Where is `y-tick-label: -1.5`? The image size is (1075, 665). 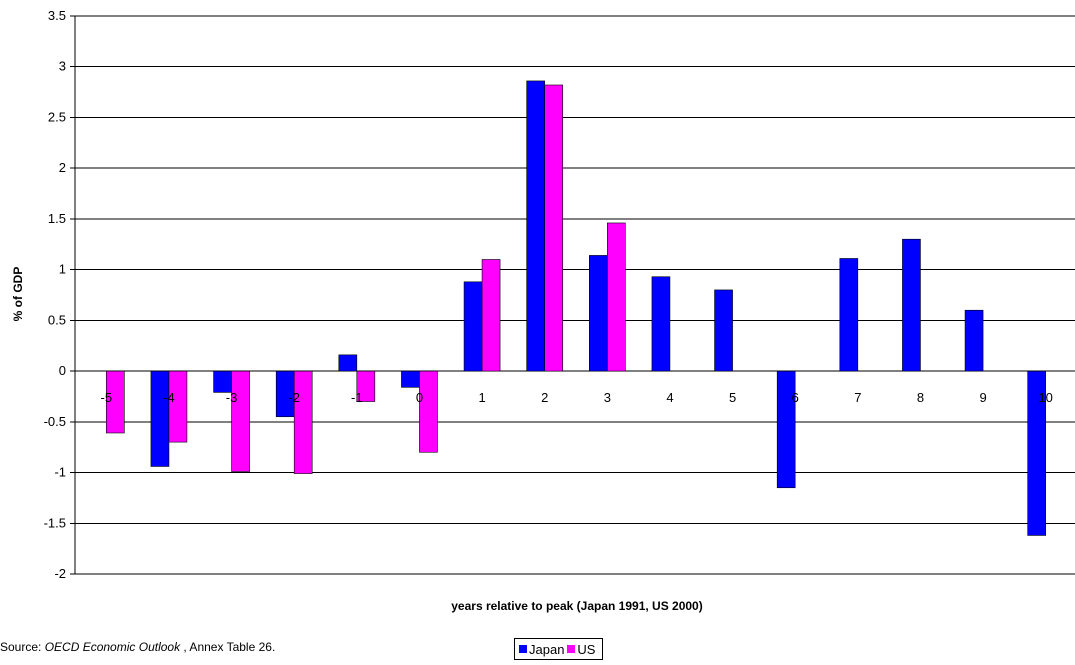 y-tick-label: -1.5 is located at coordinates (55, 522).